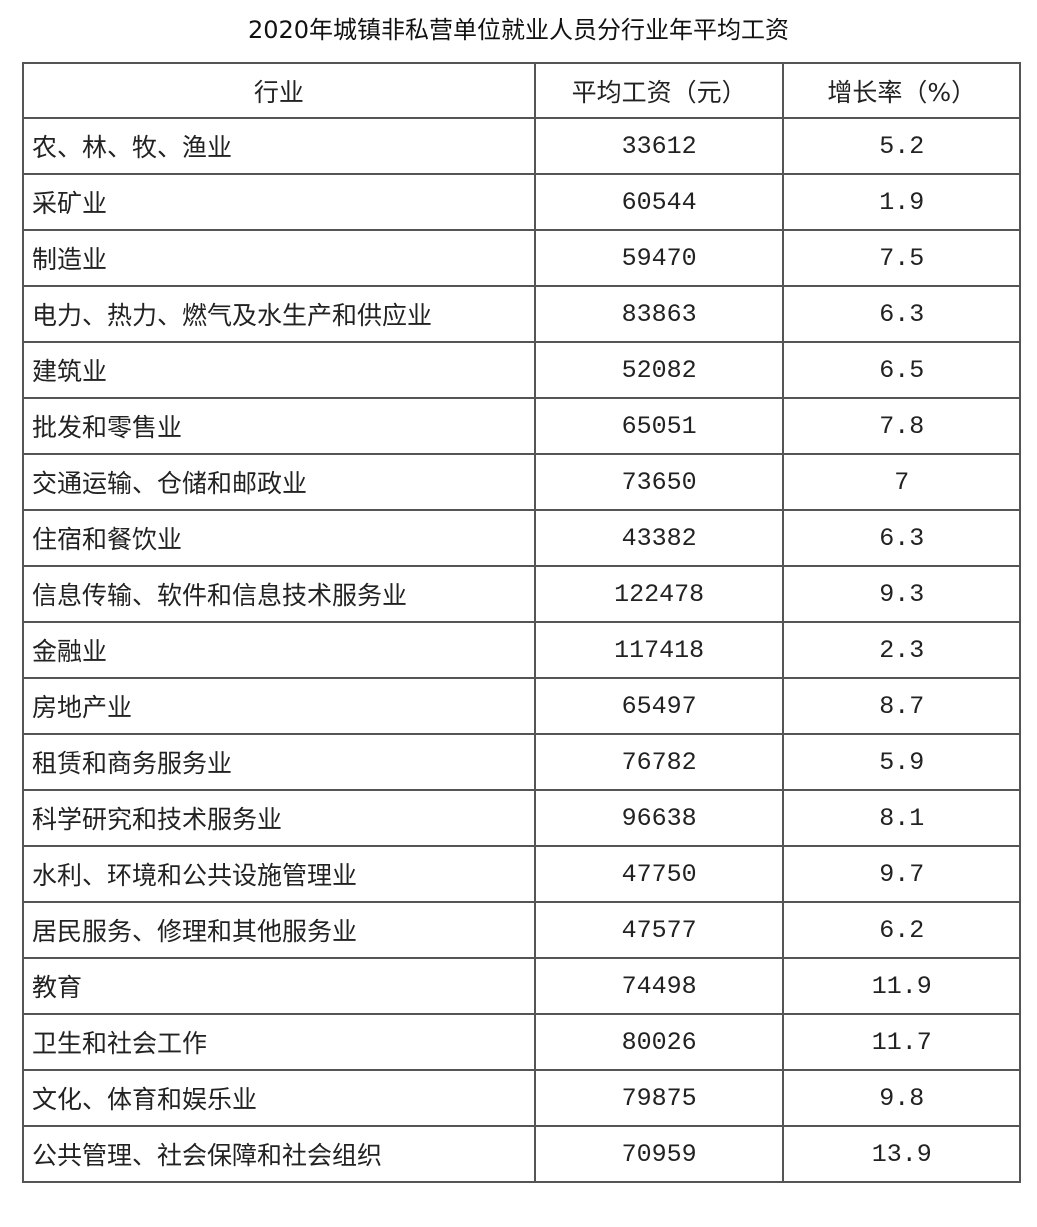 This screenshot has height=1227, width=1037. Describe the element at coordinates (901, 1154) in the screenshot. I see `growth-cell: 13.9` at that location.